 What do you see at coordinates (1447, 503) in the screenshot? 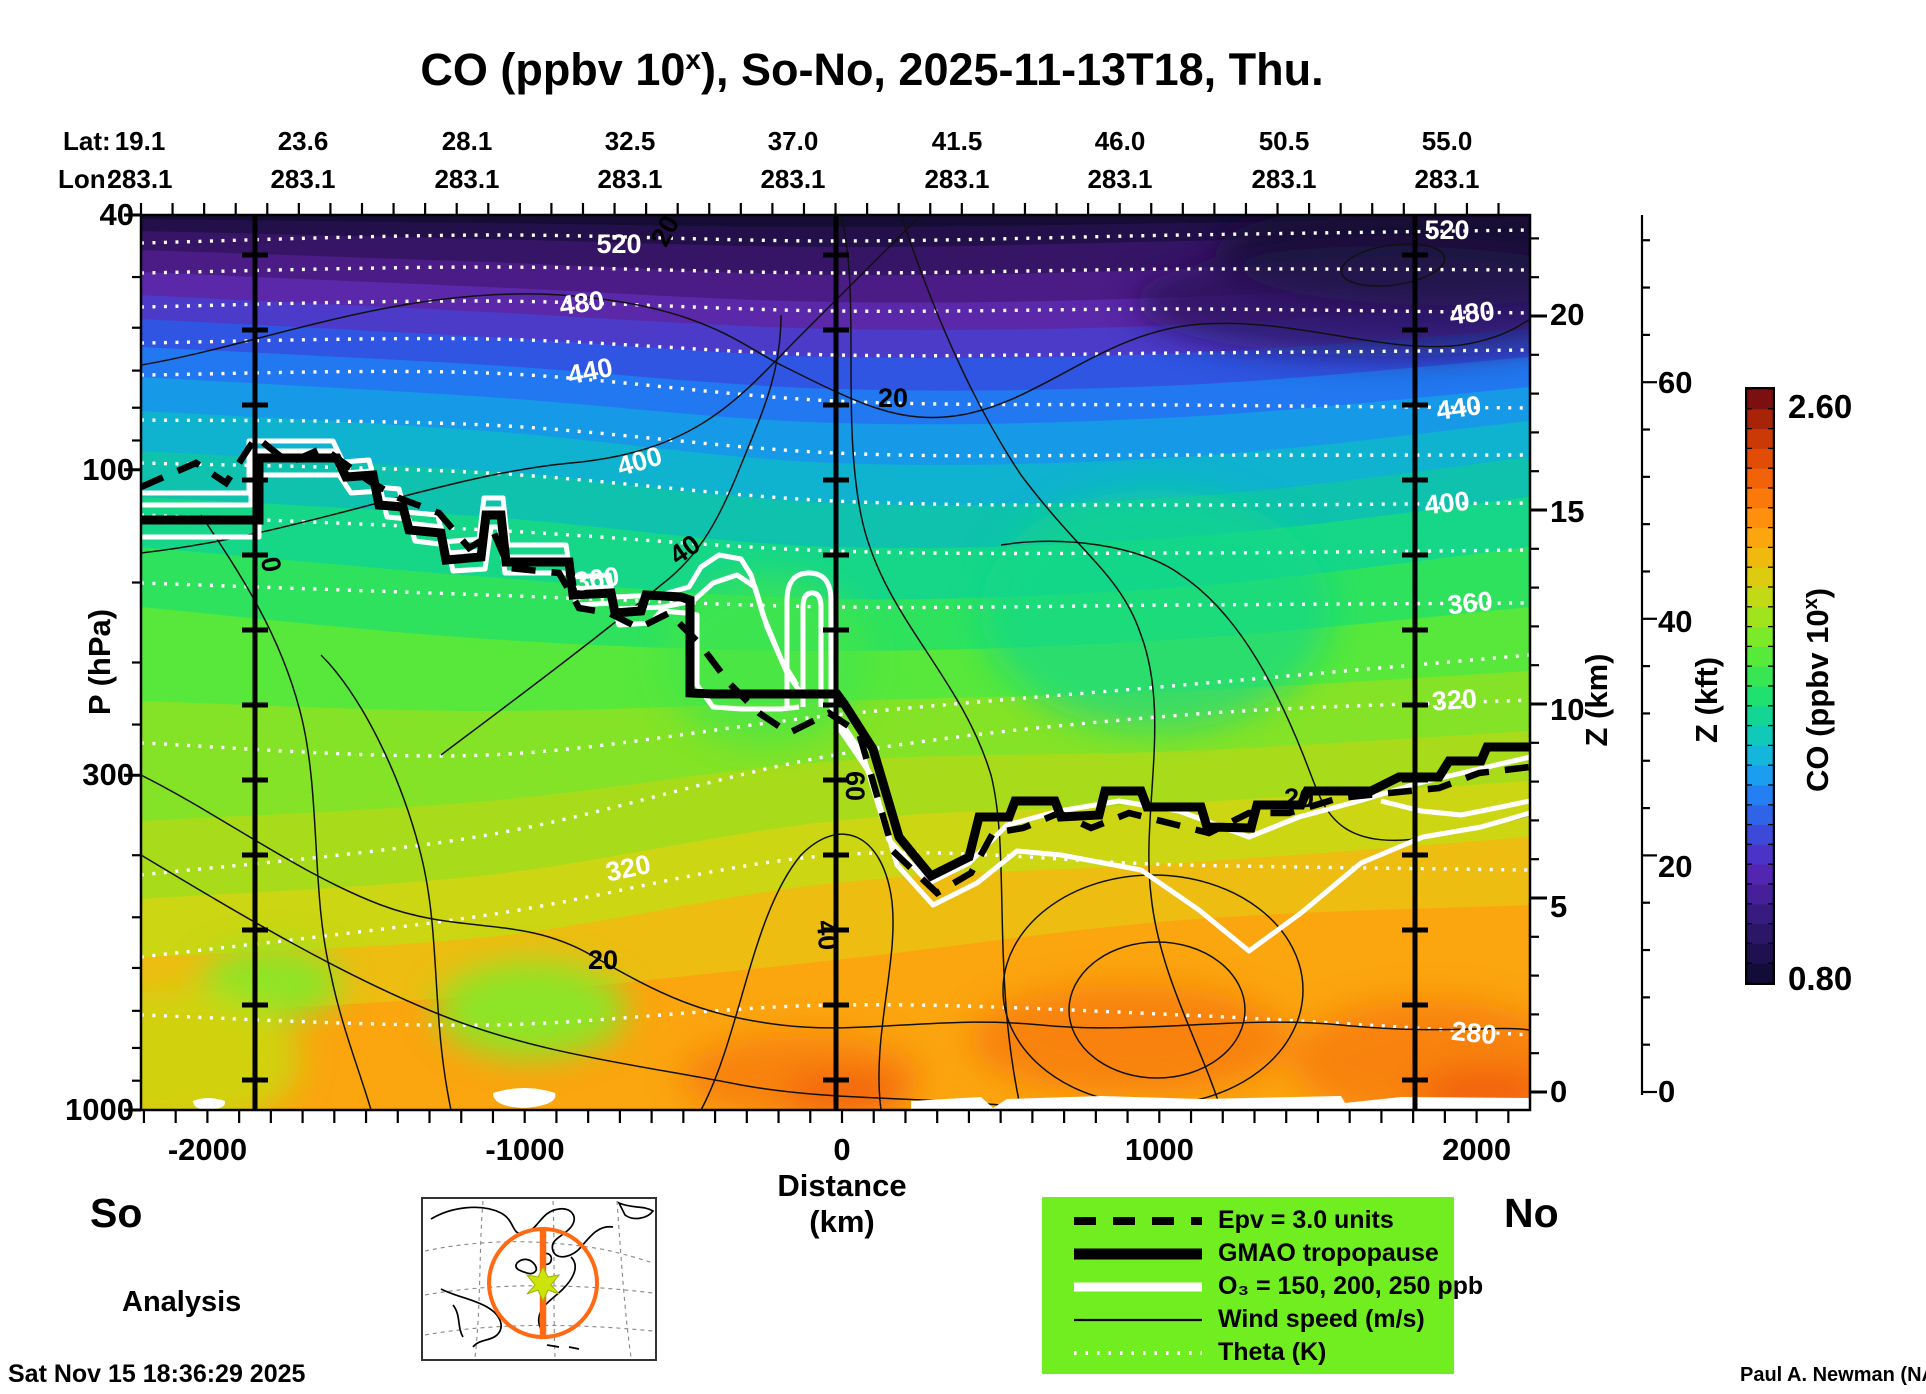
I see `theta-contour-label: 400` at bounding box center [1447, 503].